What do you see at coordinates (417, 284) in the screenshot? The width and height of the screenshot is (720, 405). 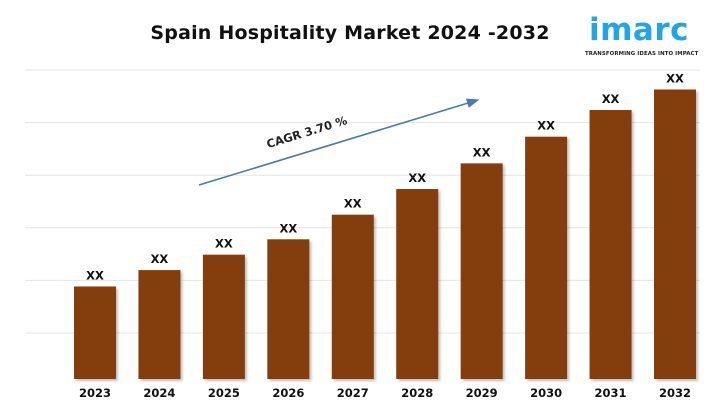 I see `bar-2028` at bounding box center [417, 284].